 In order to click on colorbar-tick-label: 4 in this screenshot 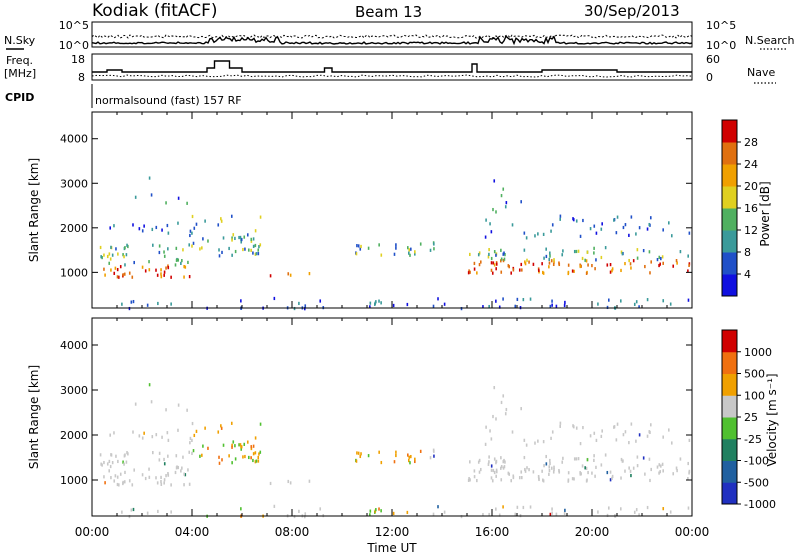, I will do `click(747, 274)`.